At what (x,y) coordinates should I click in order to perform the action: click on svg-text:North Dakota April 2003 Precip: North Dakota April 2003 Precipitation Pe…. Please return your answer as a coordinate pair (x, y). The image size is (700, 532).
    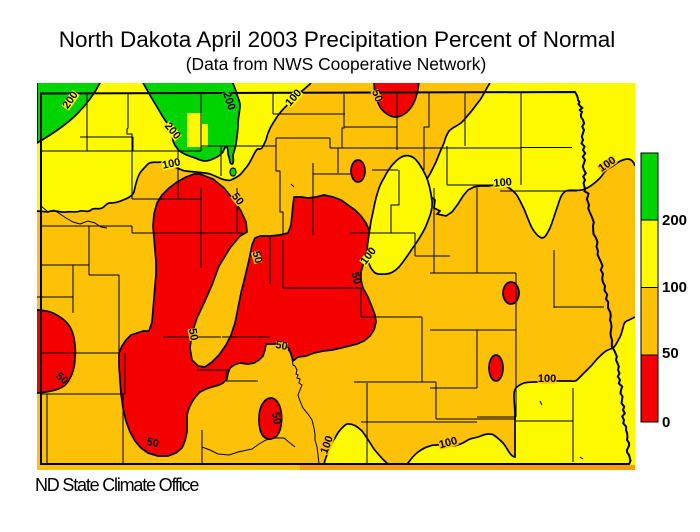
    Looking at the image, I should click on (337, 39).